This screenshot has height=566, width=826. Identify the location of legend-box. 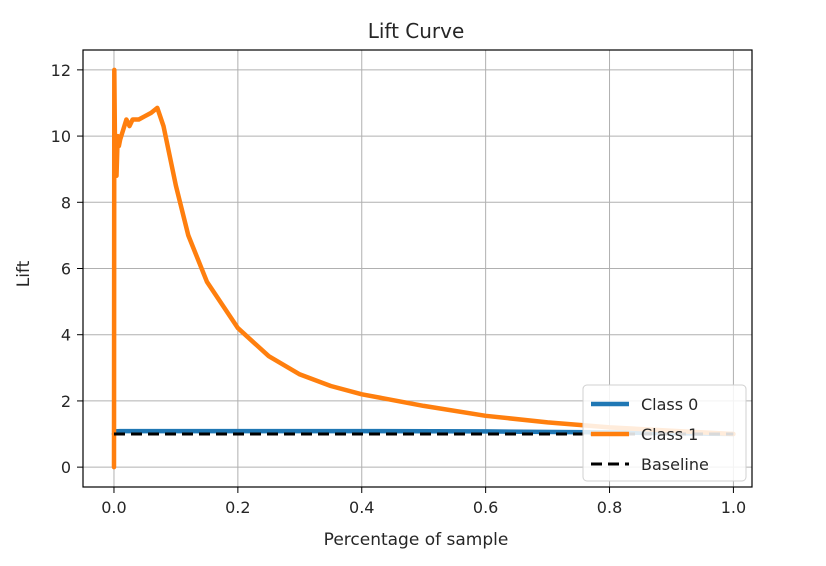
(664, 433).